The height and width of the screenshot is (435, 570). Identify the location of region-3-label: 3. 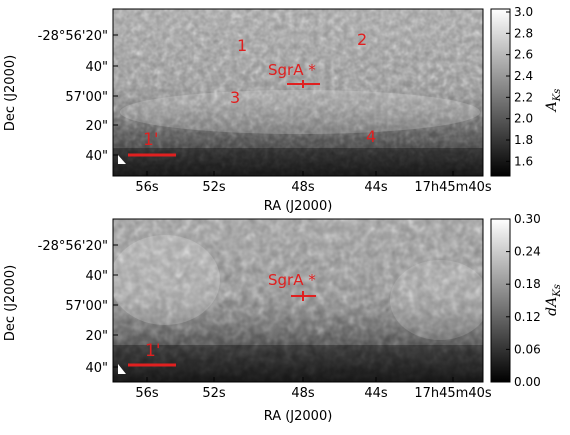
(235, 97).